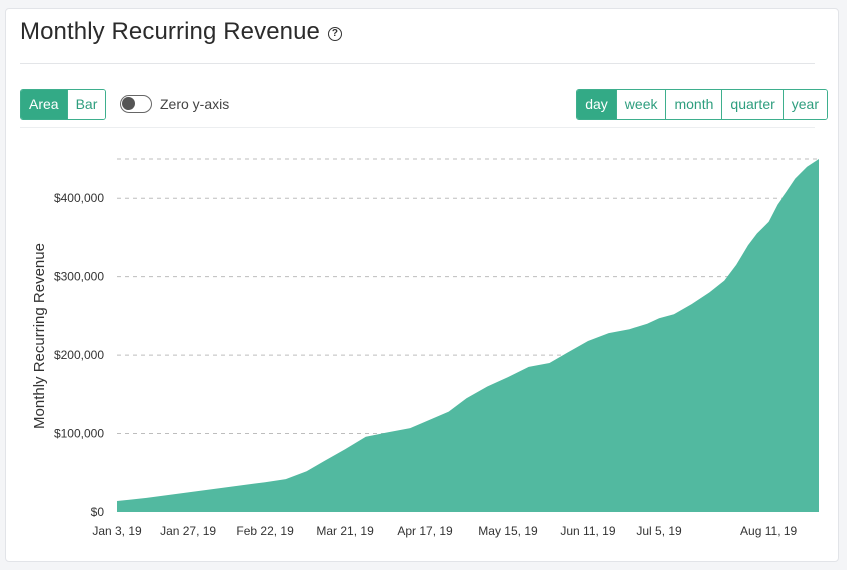 The height and width of the screenshot is (570, 847). Describe the element at coordinates (417, 127) in the screenshot. I see `chart-divider` at that location.